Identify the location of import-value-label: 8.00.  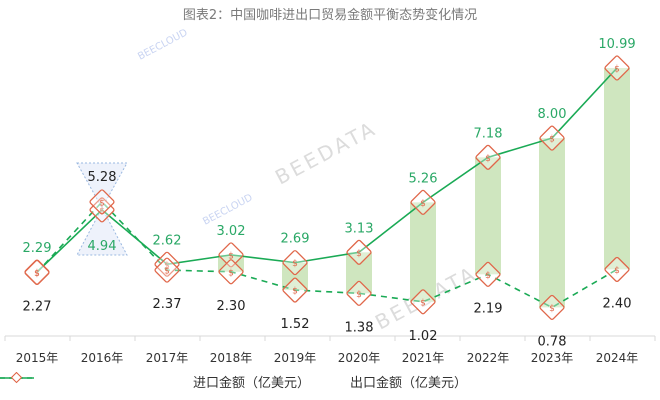
(552, 114).